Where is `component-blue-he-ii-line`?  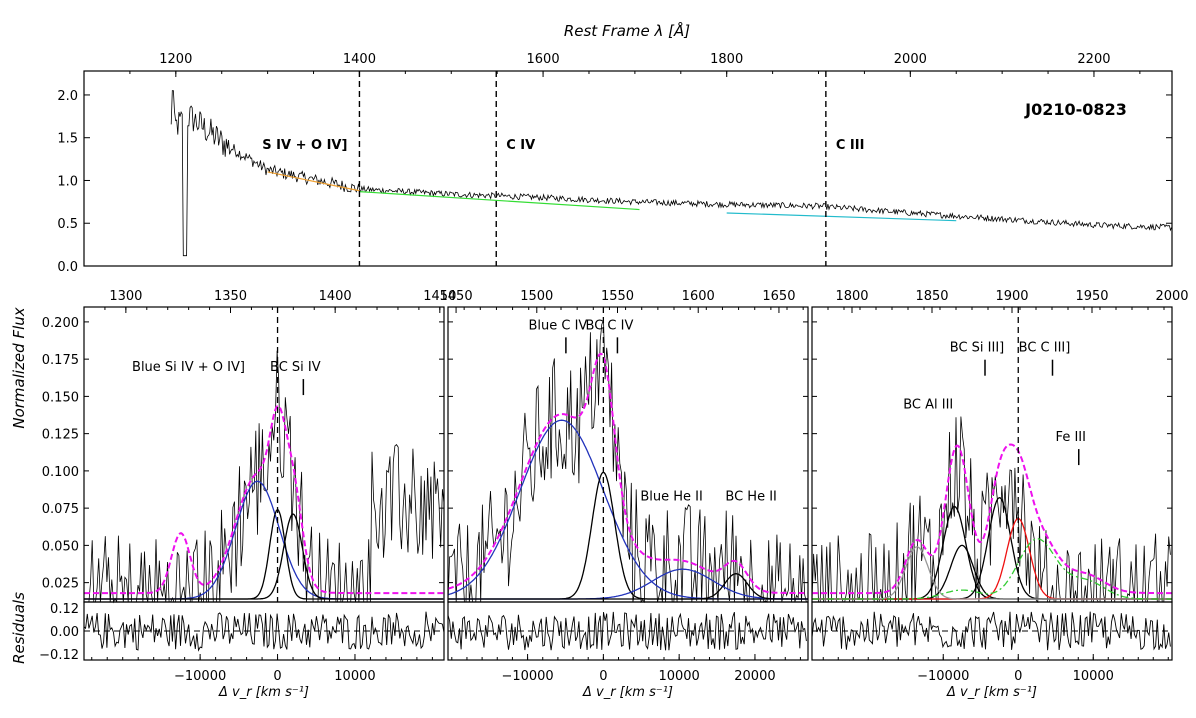 component-blue-he-ii-line is located at coordinates (628, 584).